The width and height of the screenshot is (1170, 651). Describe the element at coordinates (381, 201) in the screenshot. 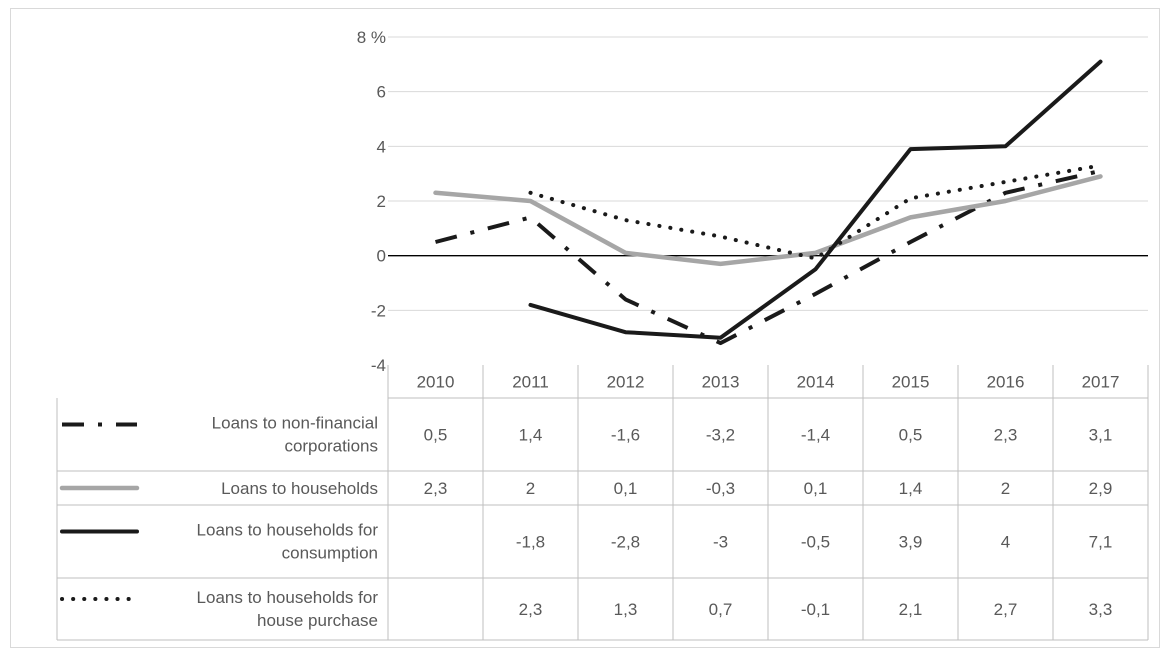

I see `y-tick-label: 2` at that location.